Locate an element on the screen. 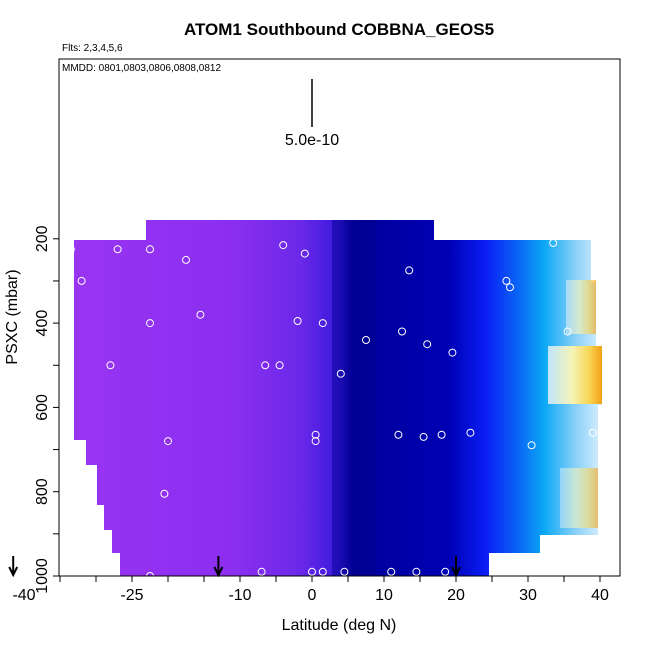 The height and width of the screenshot is (655, 650). profile-markers is located at coordinates (234, 567).